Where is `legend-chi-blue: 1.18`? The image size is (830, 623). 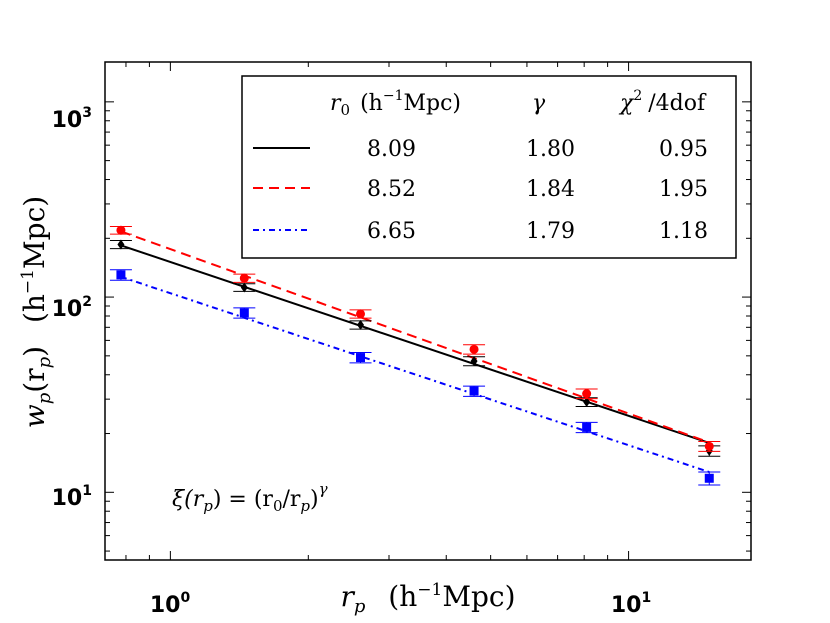
legend-chi-blue: 1.18 is located at coordinates (683, 231).